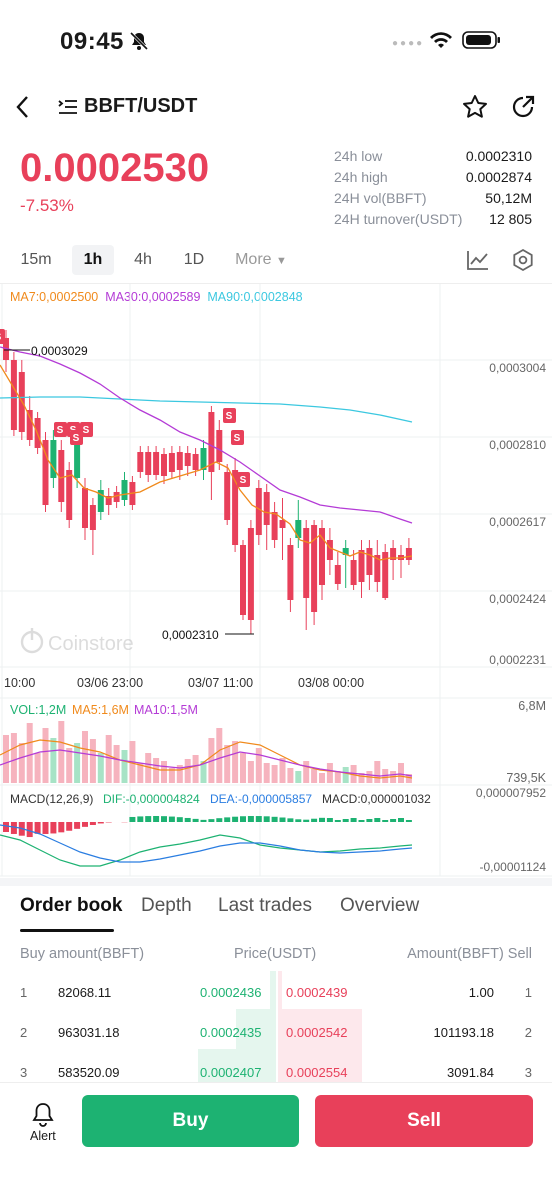 The image size is (552, 1200). Describe the element at coordinates (141, 106) in the screenshot. I see `pair-title: BBFT/USDT` at that location.